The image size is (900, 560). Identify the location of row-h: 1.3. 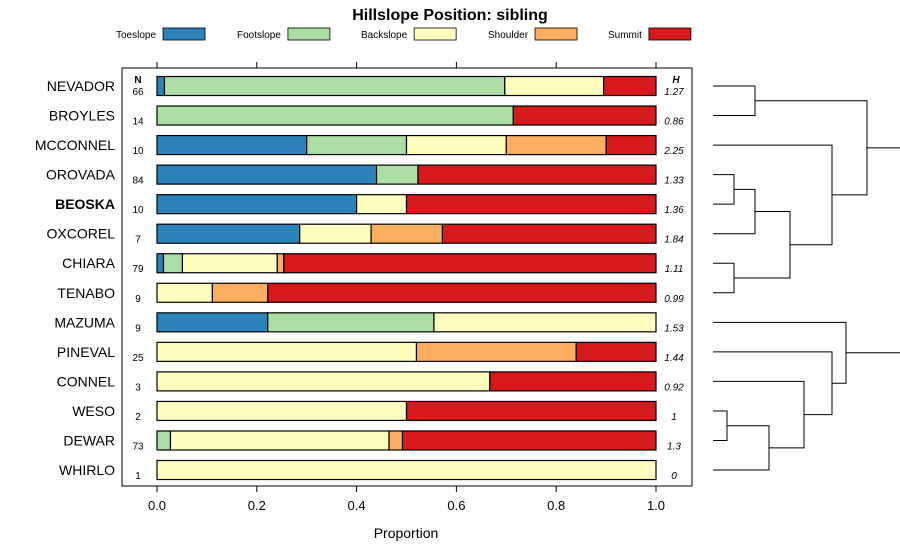
(674, 446).